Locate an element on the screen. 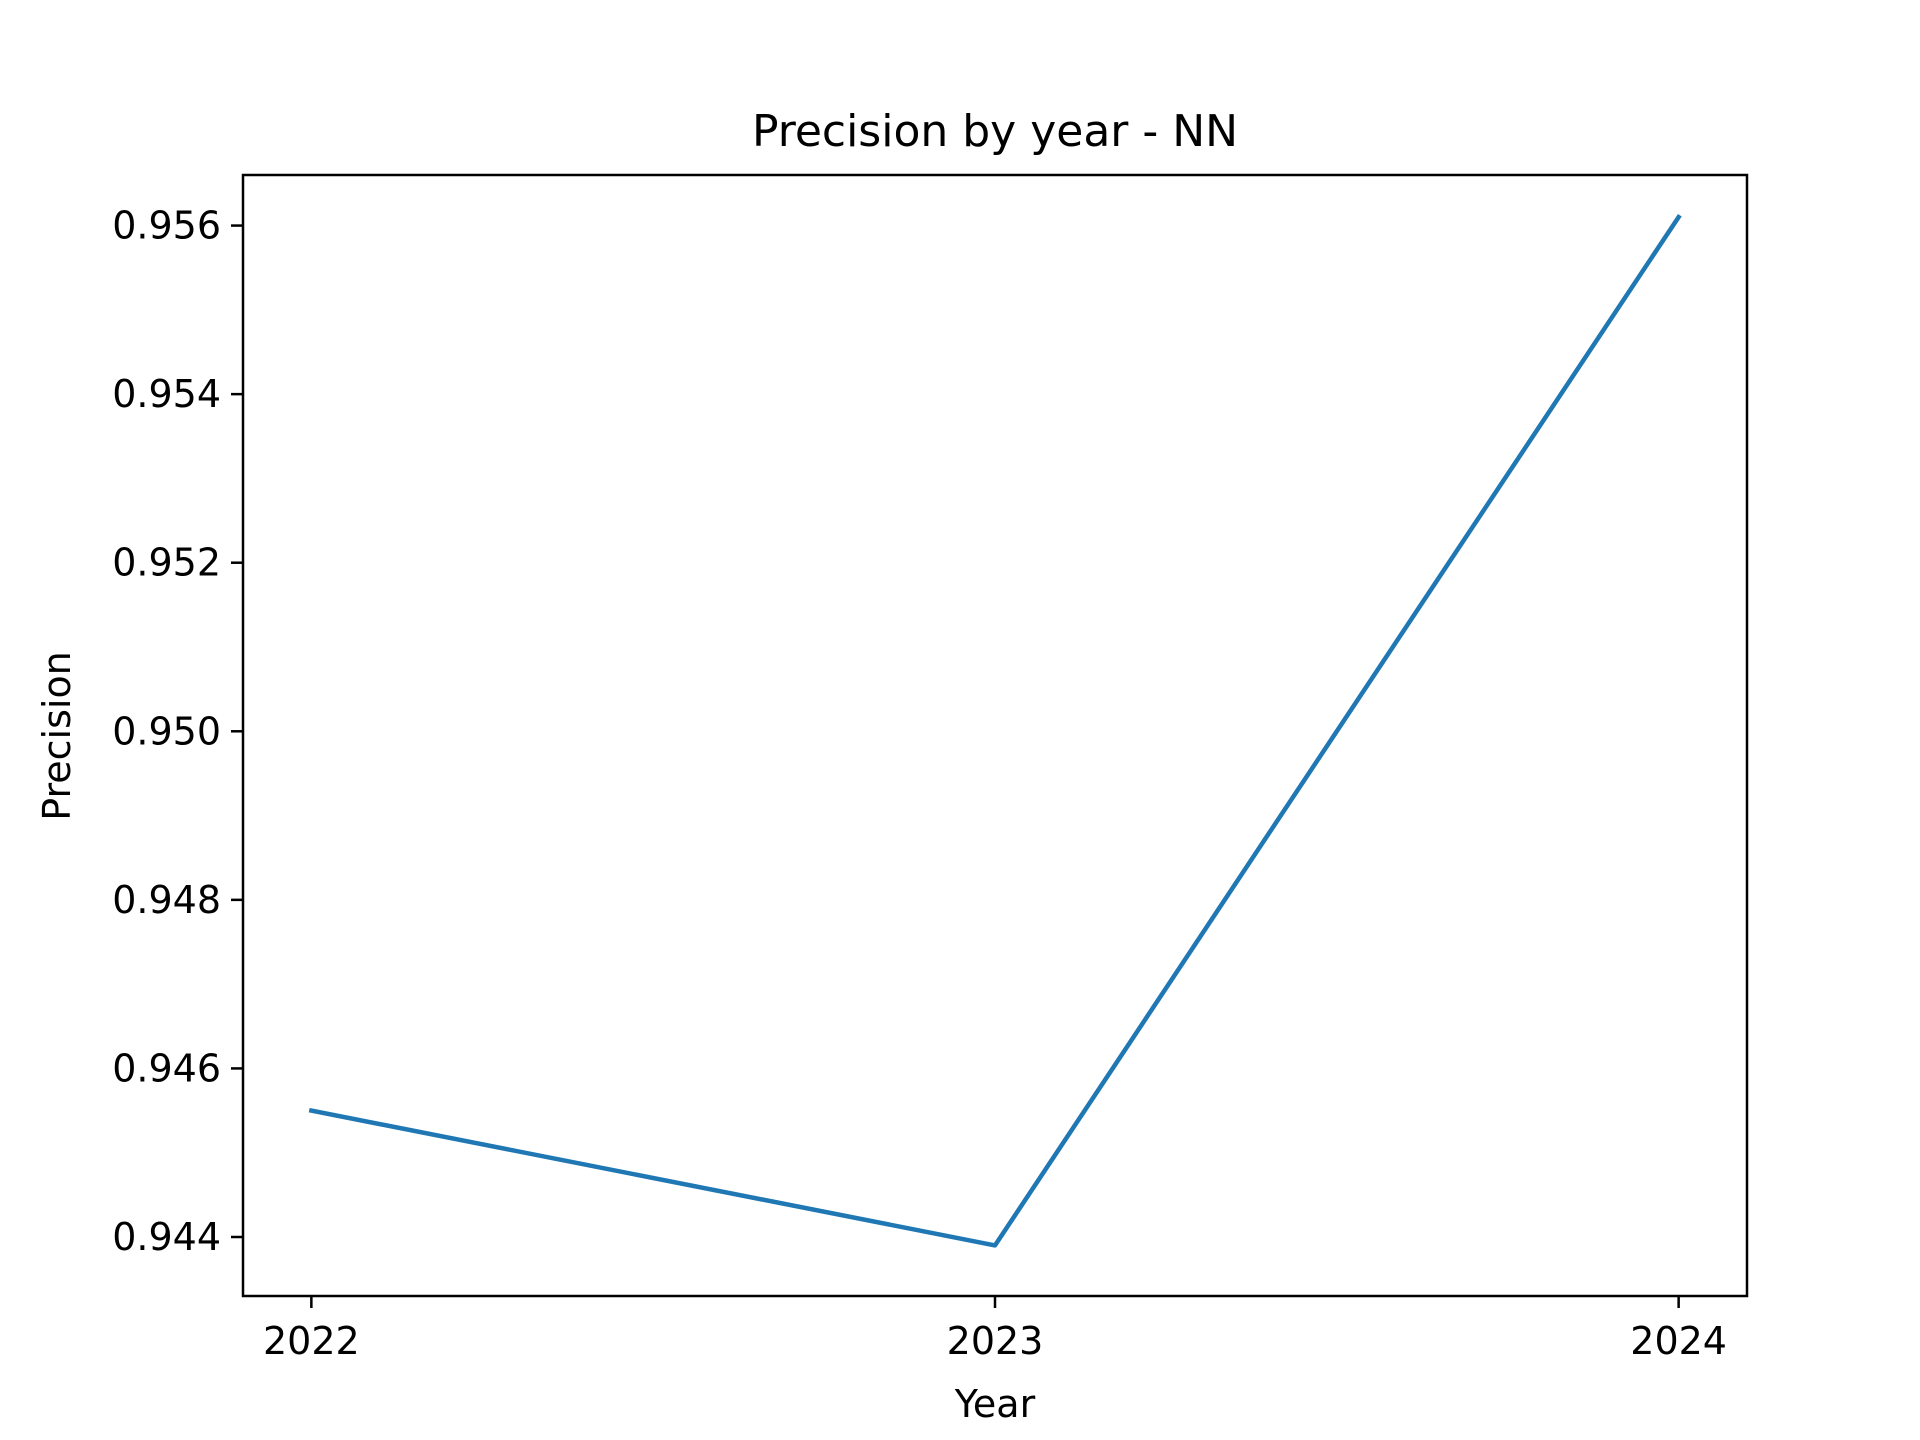  y-tick-label: 0.954 is located at coordinates (166, 394).